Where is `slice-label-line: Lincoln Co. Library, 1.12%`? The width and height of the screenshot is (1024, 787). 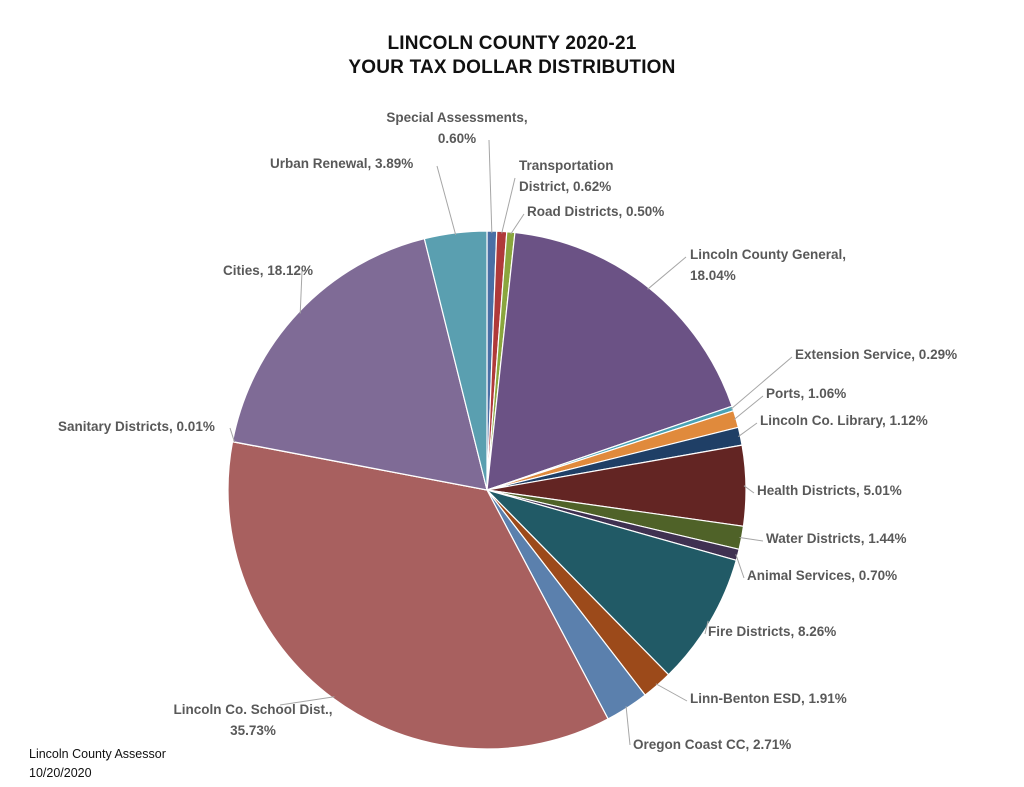
slice-label-line: Lincoln Co. Library, 1.12% is located at coordinates (844, 420).